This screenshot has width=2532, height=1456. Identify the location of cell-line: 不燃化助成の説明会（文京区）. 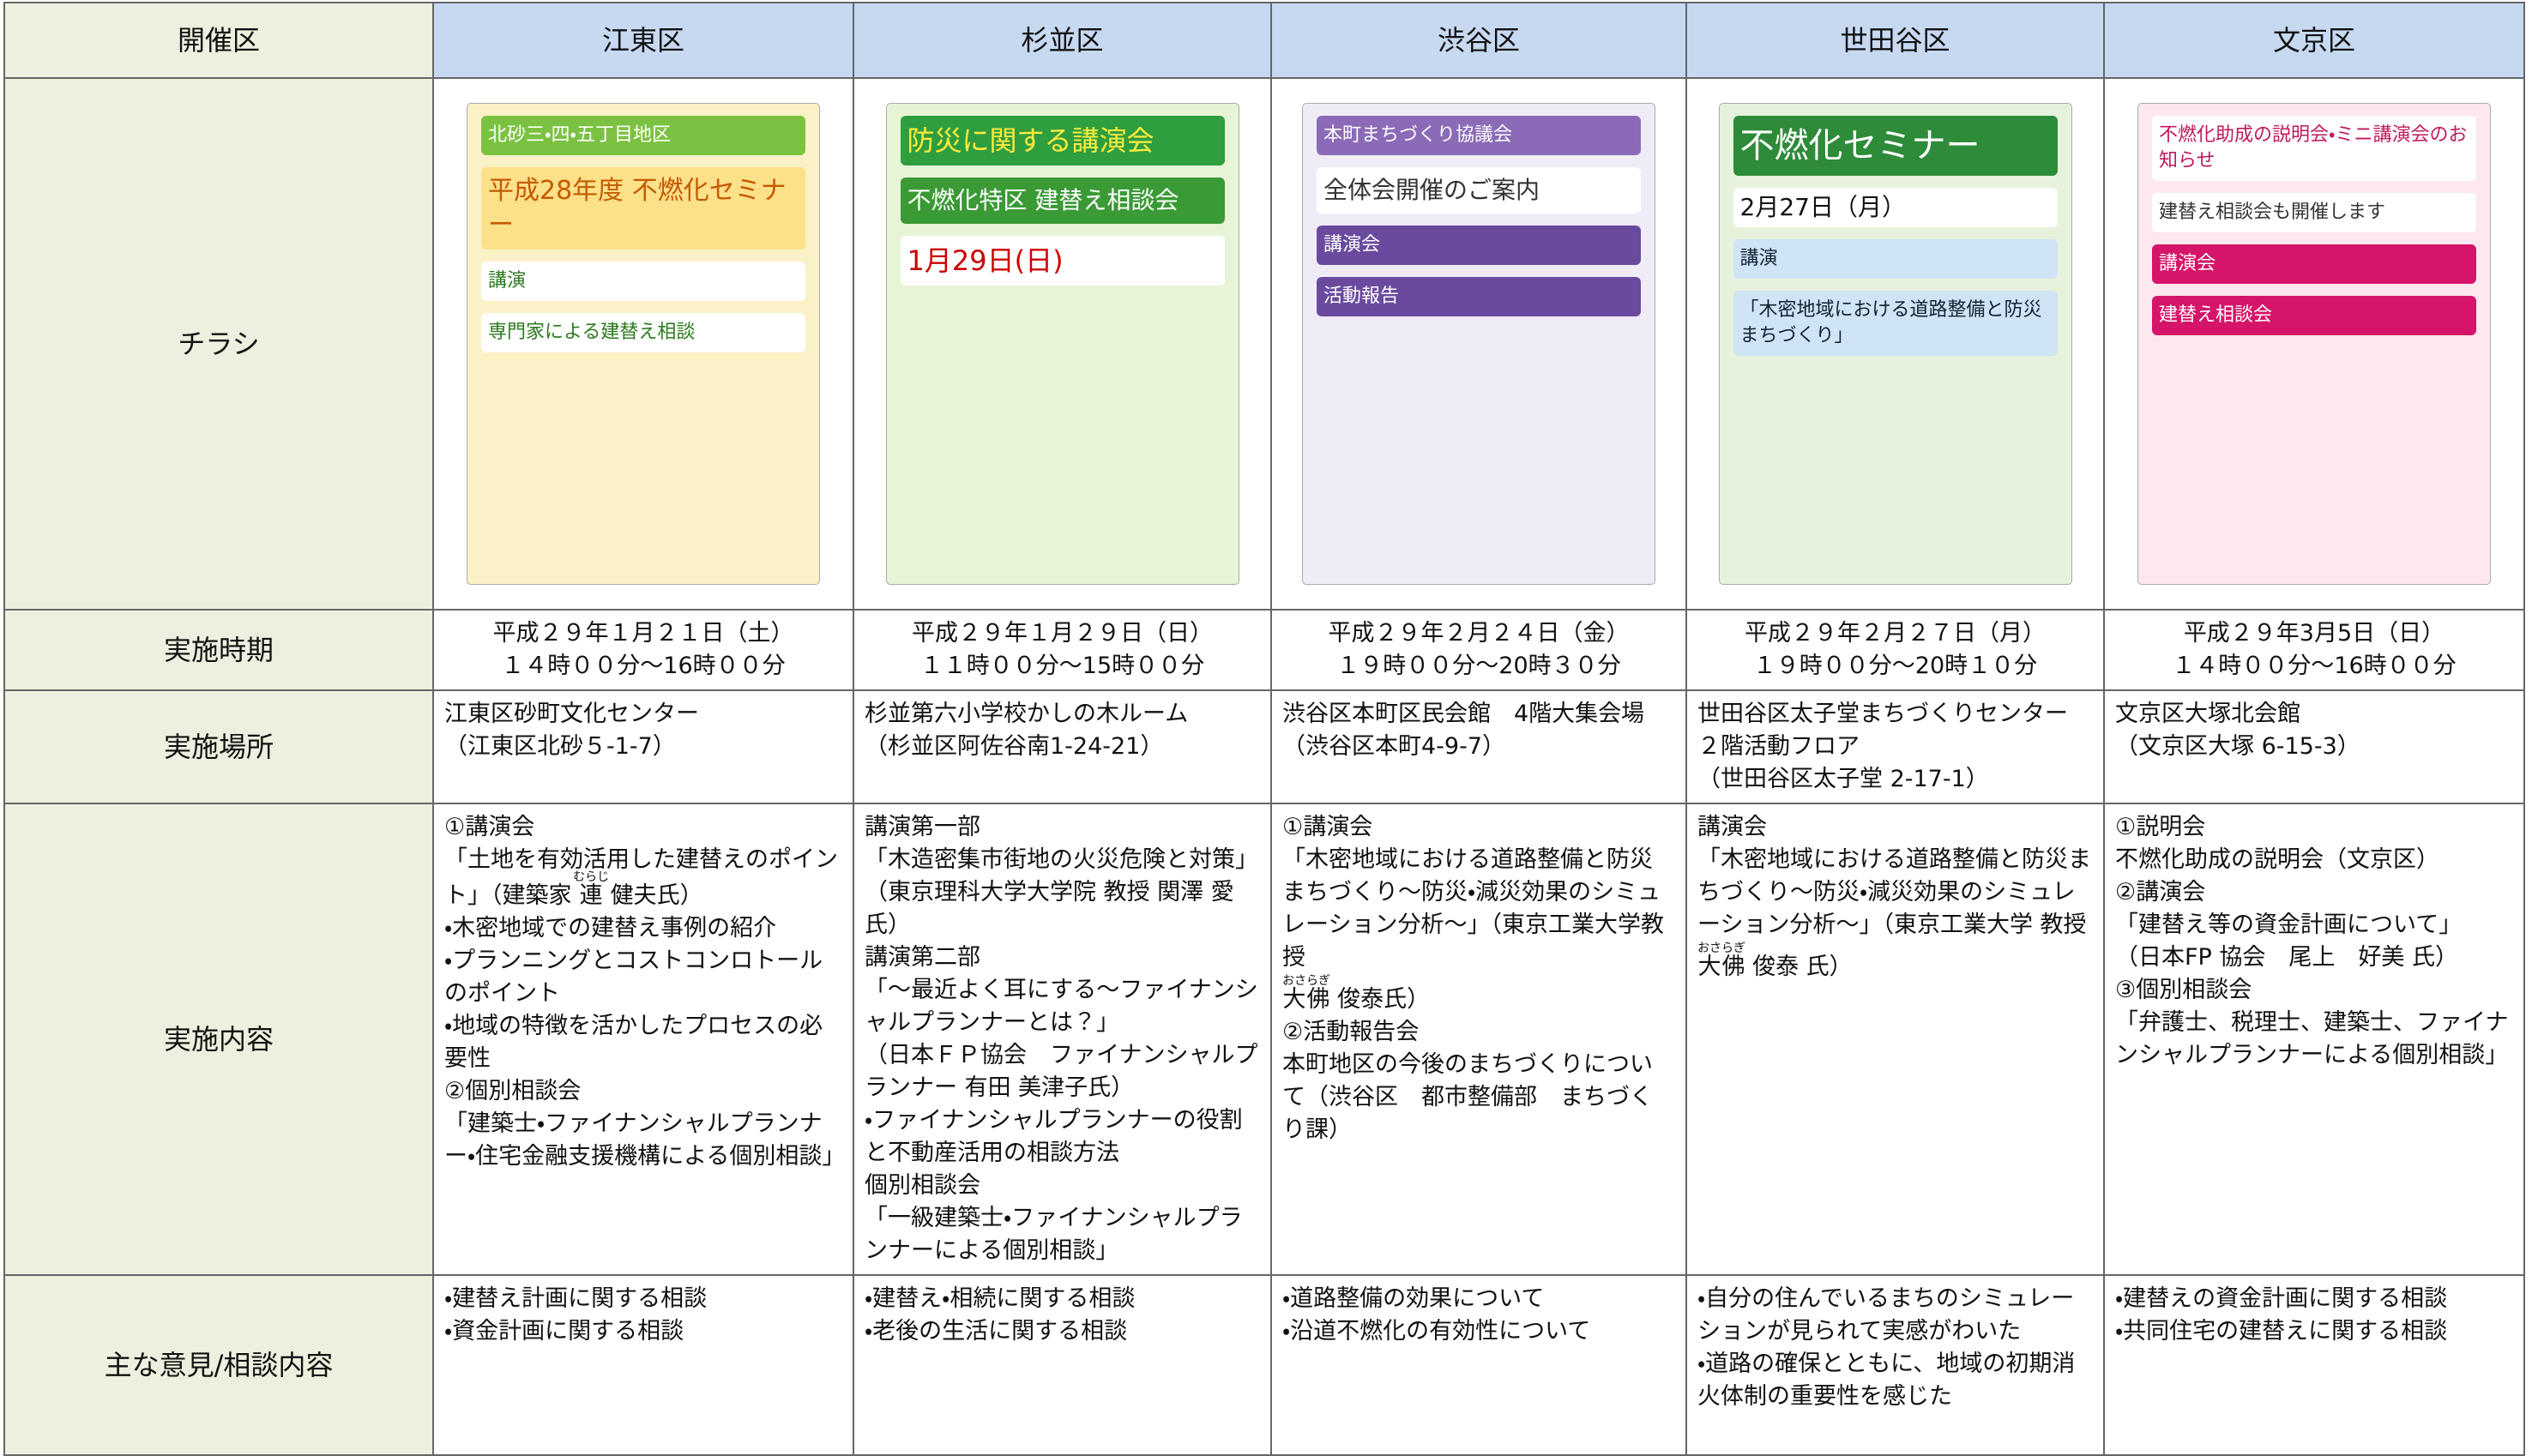
(2277, 859).